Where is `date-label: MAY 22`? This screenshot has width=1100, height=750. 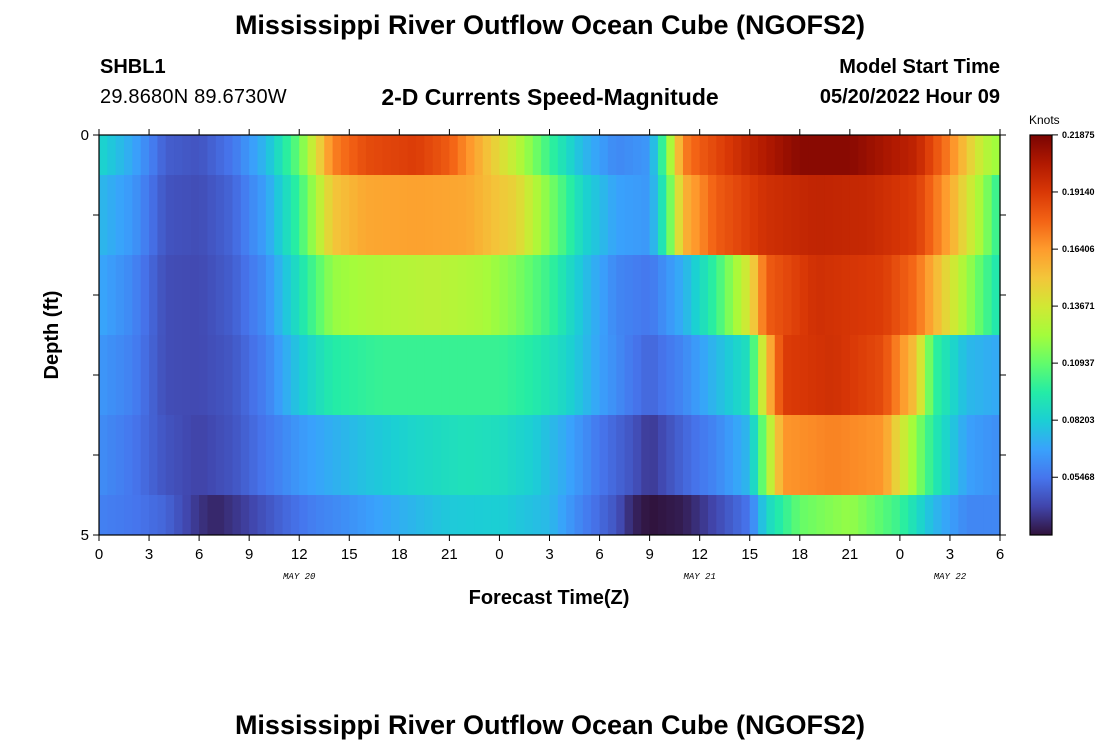 date-label: MAY 22 is located at coordinates (950, 577).